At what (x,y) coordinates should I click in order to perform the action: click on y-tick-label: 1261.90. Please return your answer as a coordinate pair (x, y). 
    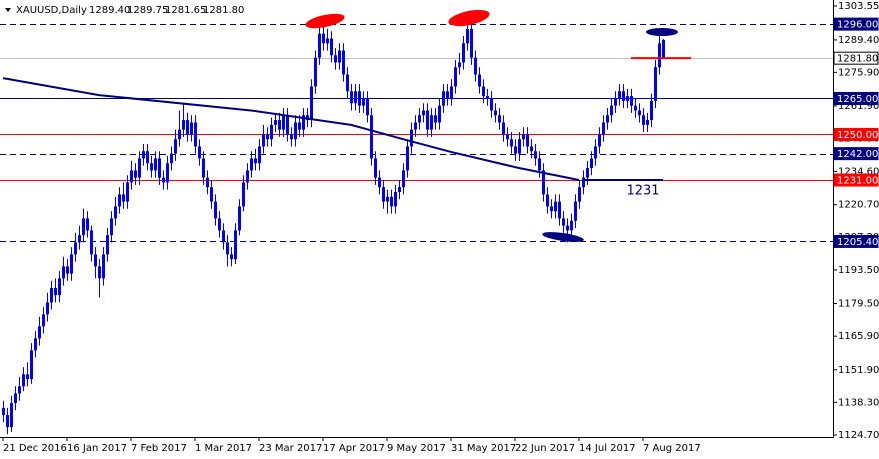
    Looking at the image, I should click on (858, 106).